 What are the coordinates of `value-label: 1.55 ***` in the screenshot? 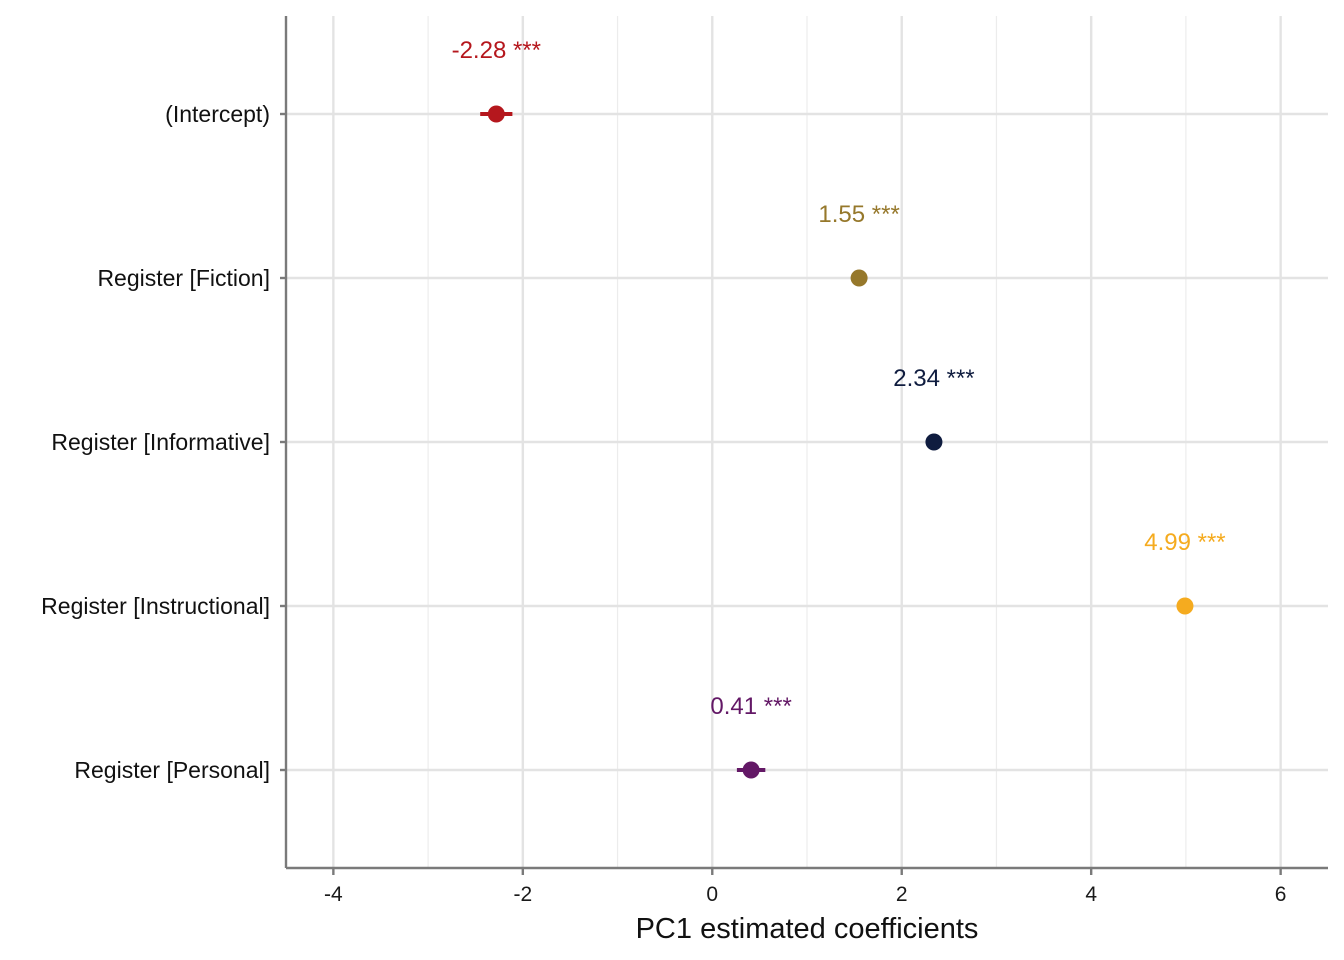 It's located at (858, 214).